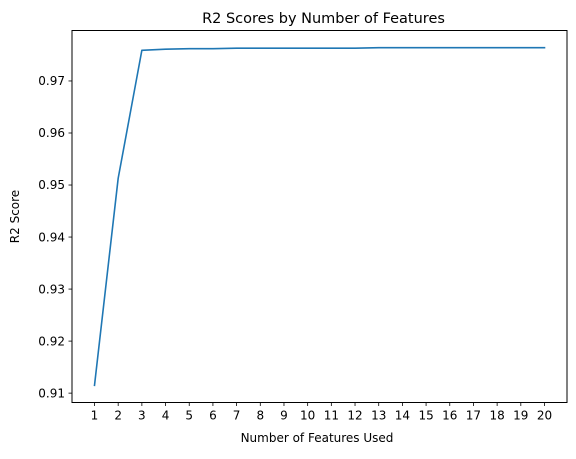  I want to click on y-axis-label: R2 Score, so click(15, 216).